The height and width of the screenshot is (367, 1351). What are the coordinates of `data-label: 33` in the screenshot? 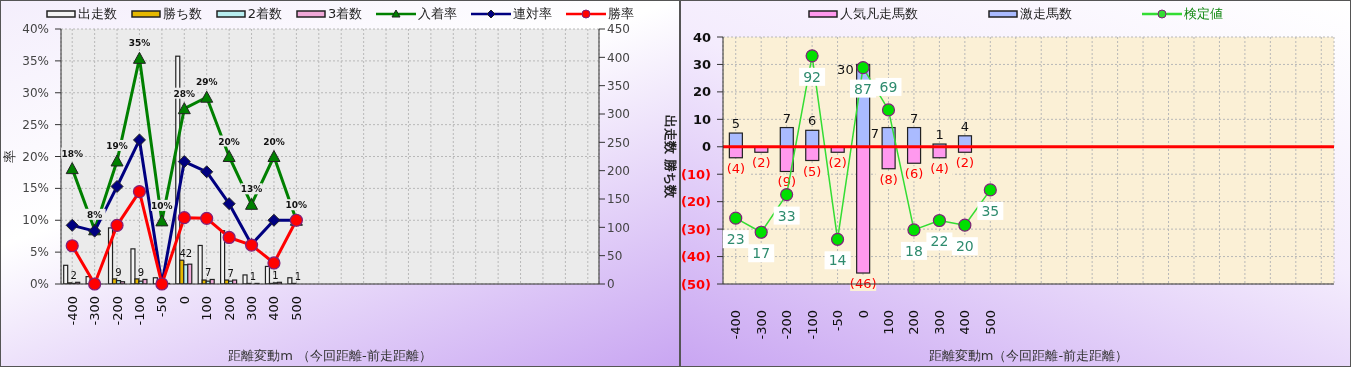 It's located at (786, 215).